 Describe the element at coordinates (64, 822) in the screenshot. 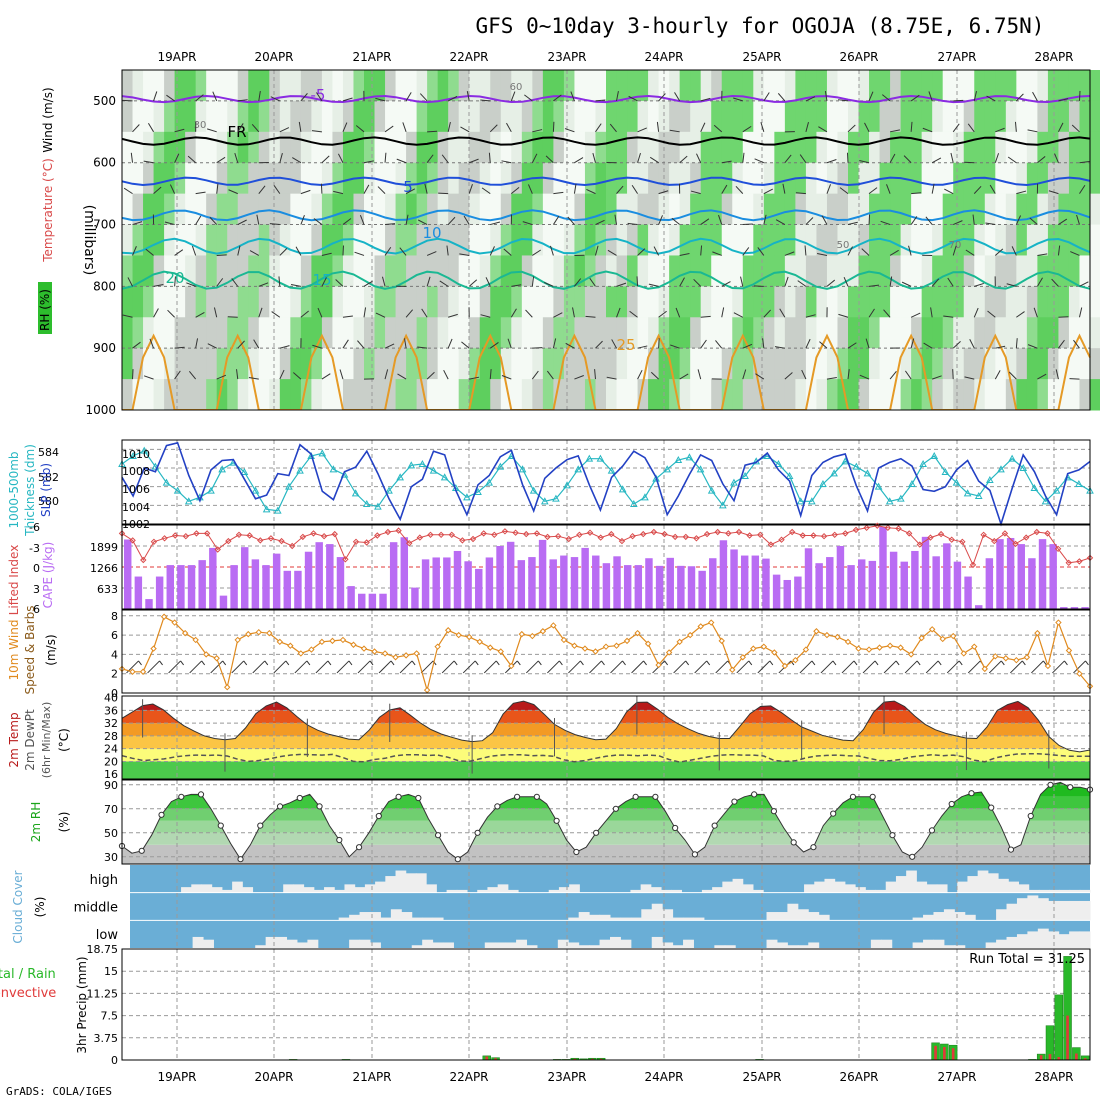

I see `rh2m-unit-label: (%)` at that location.